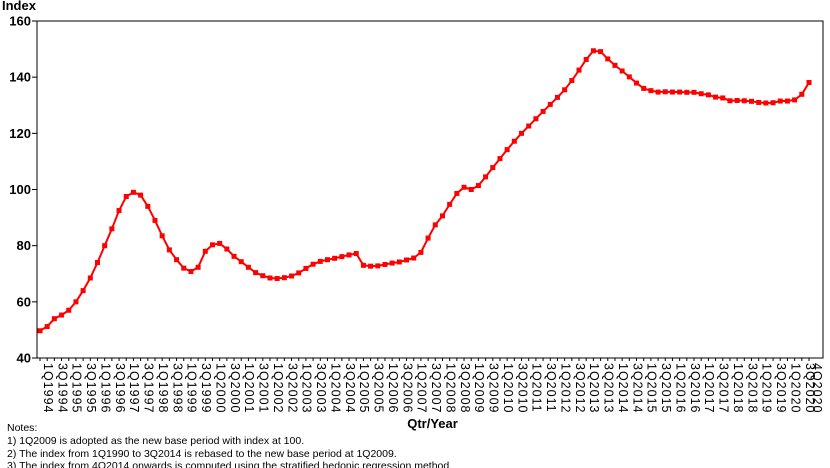 The image size is (830, 468). What do you see at coordinates (335, 388) in the screenshot?
I see `x-tick-label: 1Q2004` at bounding box center [335, 388].